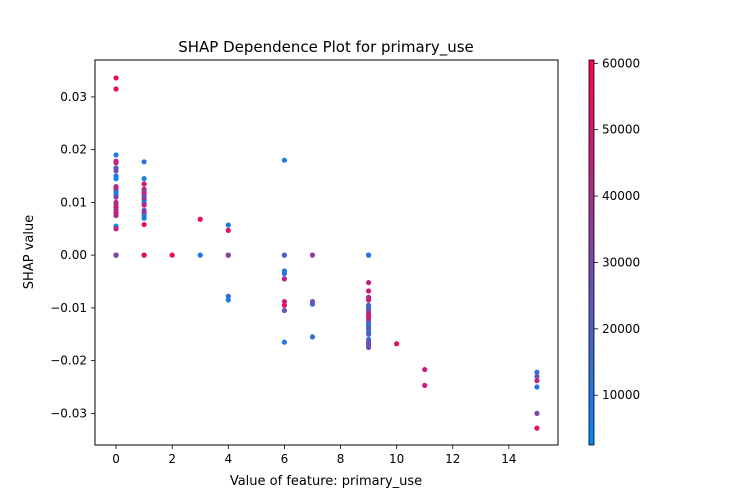 Image resolution: width=750 pixels, height=500 pixels. What do you see at coordinates (285, 459) in the screenshot?
I see `x-tick-label: 6` at bounding box center [285, 459].